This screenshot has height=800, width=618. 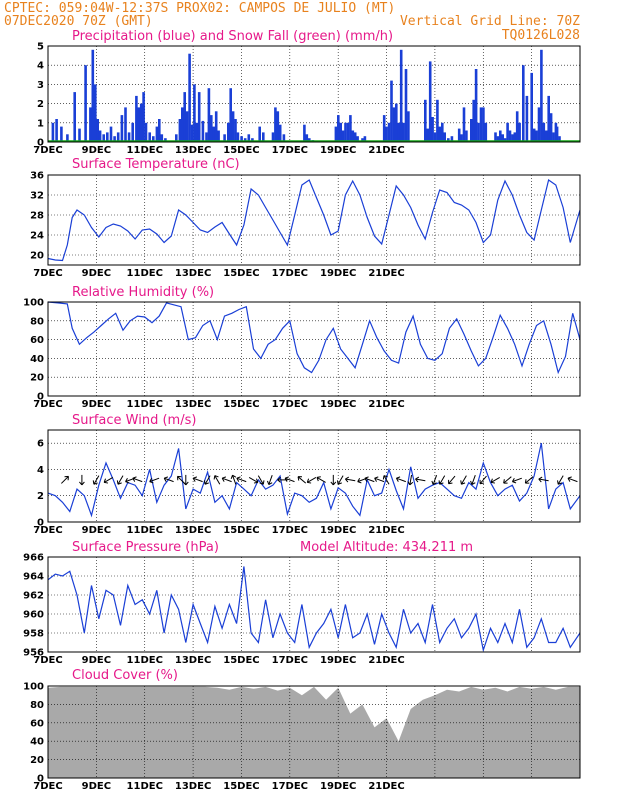 What do you see at coordinates (40, 444) in the screenshot?
I see `y-tick-label: 6` at bounding box center [40, 444].